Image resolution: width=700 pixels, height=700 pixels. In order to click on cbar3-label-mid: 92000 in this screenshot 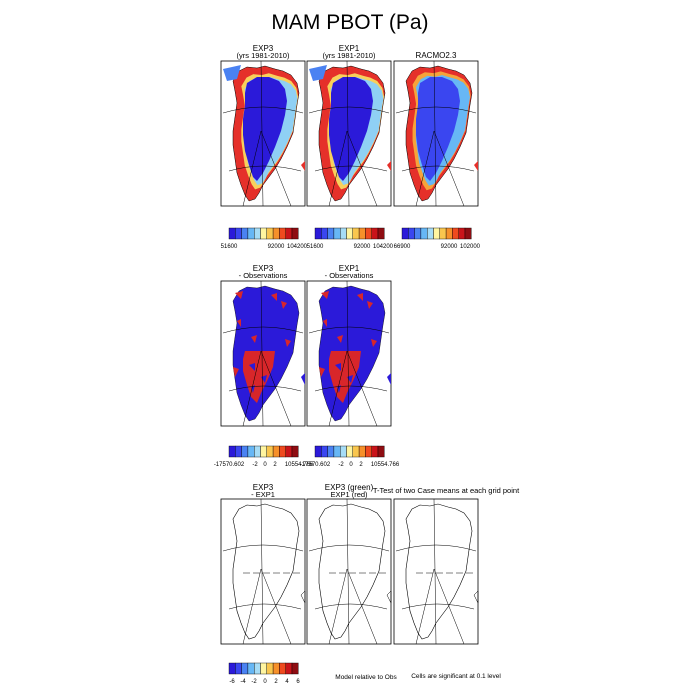, I will do `click(449, 247)`.